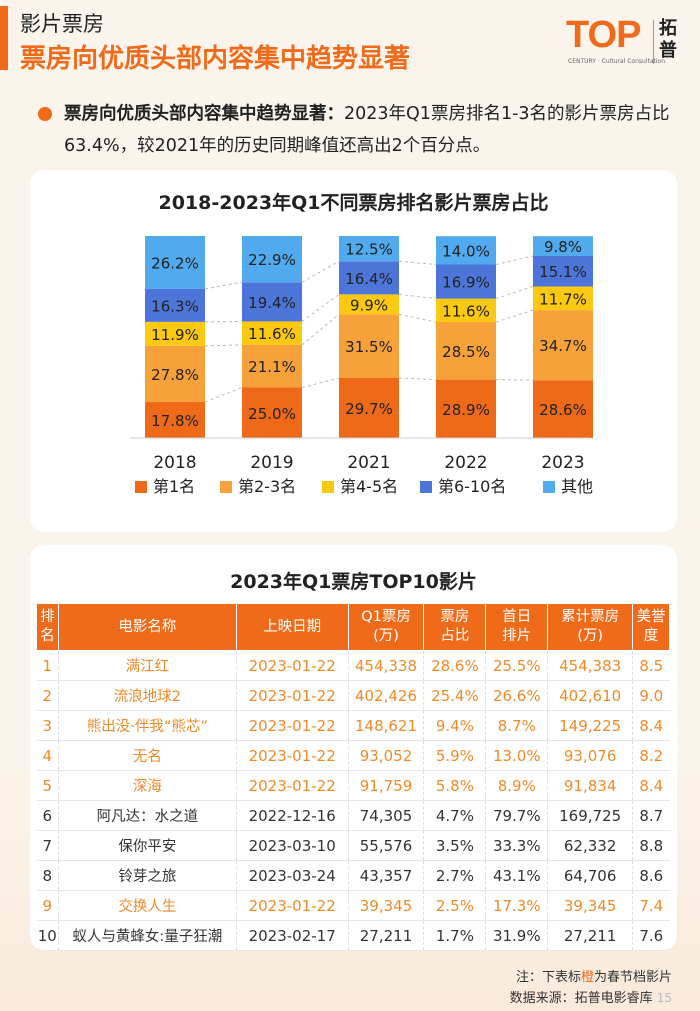 The image size is (700, 1011). Describe the element at coordinates (47, 665) in the screenshot. I see `cell-rank: 1` at that location.